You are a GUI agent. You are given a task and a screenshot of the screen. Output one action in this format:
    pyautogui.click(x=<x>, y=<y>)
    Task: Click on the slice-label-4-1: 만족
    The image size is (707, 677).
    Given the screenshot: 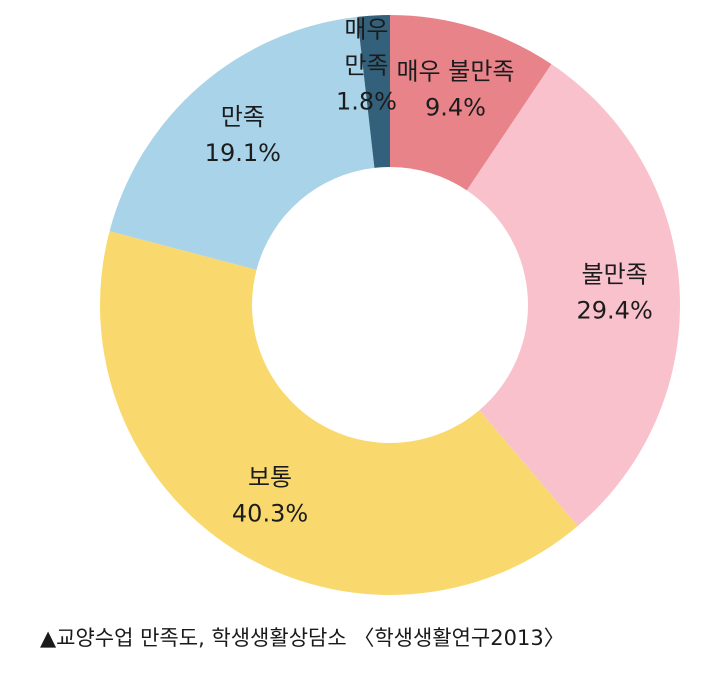 What is the action you would take?
    pyautogui.click(x=366, y=65)
    